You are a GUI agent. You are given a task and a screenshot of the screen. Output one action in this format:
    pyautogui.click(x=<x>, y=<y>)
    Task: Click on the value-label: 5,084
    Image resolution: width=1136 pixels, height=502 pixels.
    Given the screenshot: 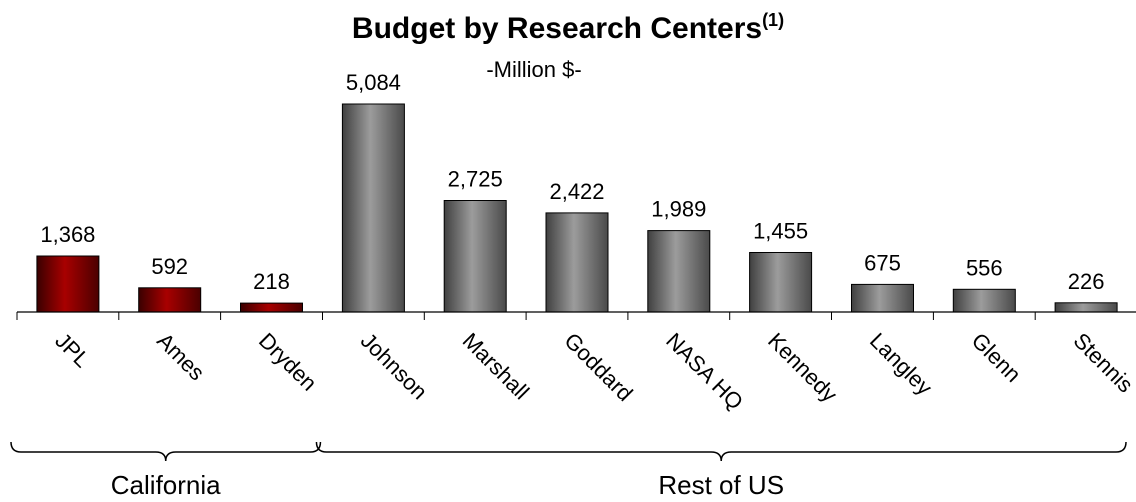 What is the action you would take?
    pyautogui.click(x=373, y=82)
    